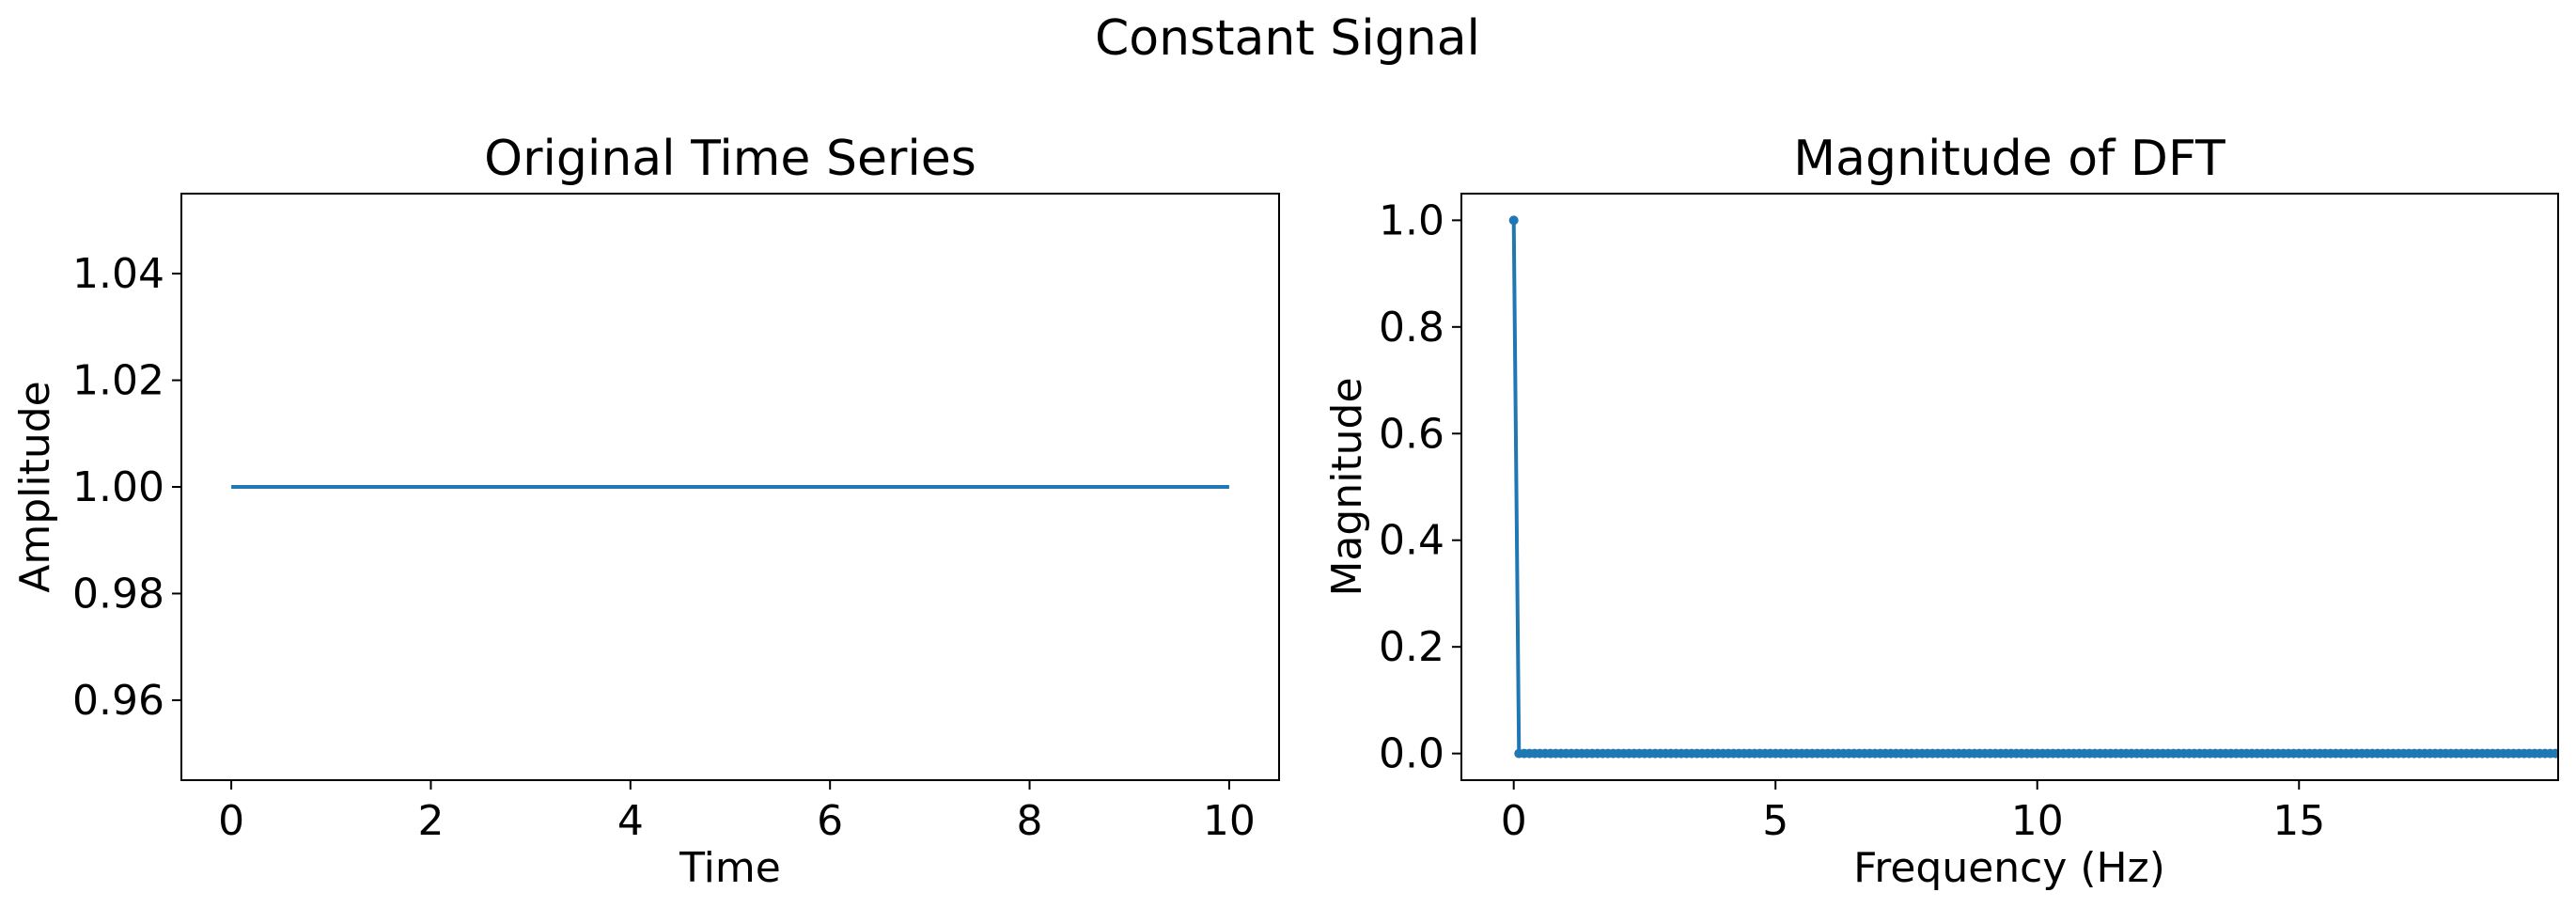  What do you see at coordinates (118, 274) in the screenshot?
I see `time-series-y-tick-label: 1.04` at bounding box center [118, 274].